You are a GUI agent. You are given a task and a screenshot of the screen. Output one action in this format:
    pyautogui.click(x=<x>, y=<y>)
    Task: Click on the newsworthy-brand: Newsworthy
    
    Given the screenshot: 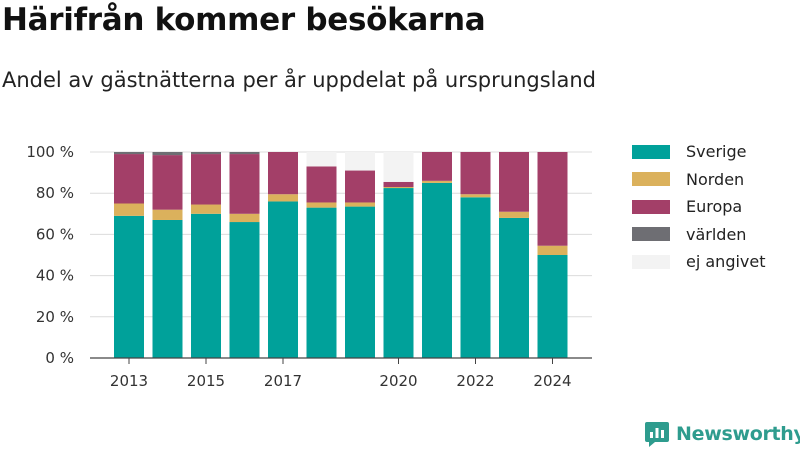 What is the action you would take?
    pyautogui.click(x=722, y=434)
    